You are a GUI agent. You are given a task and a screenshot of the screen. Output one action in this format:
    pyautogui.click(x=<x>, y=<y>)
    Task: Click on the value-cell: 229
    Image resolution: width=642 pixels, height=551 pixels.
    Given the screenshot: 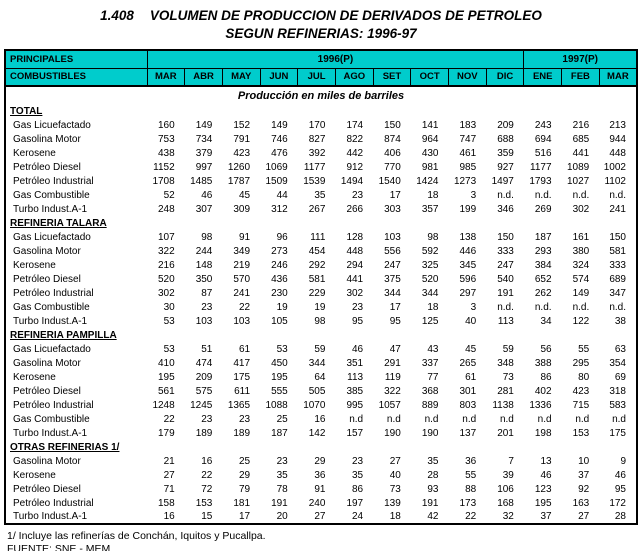 What is the action you would take?
    pyautogui.click(x=317, y=293)
    